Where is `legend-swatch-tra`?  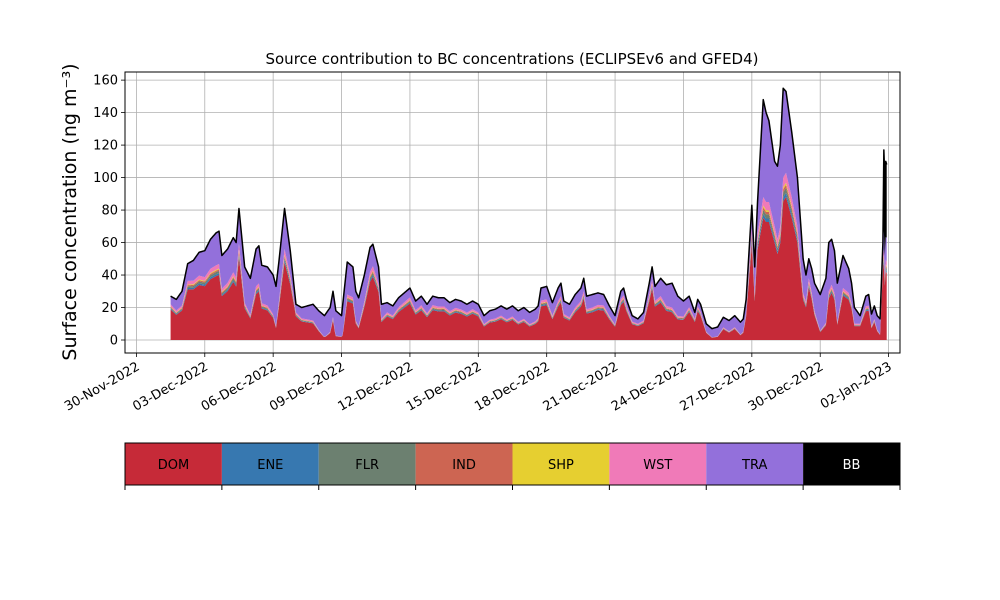
legend-swatch-tra is located at coordinates (755, 464).